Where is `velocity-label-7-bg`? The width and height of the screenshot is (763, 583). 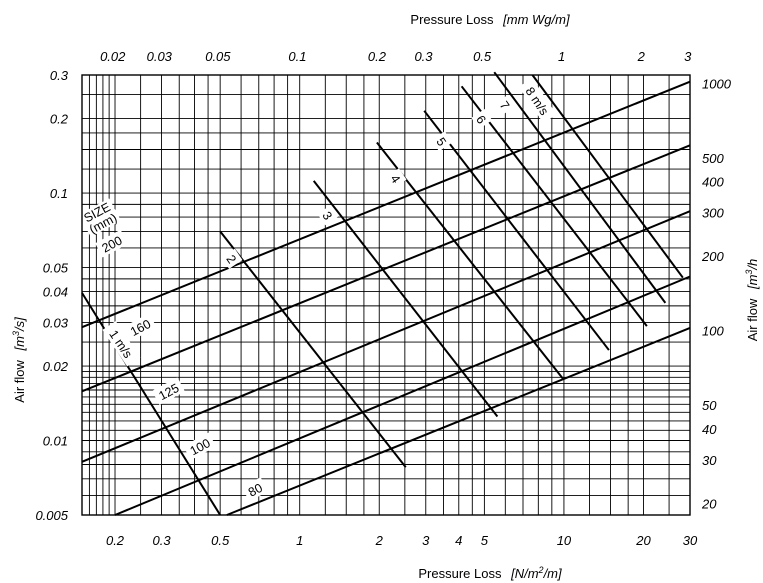
velocity-label-7-bg is located at coordinates (505, 104).